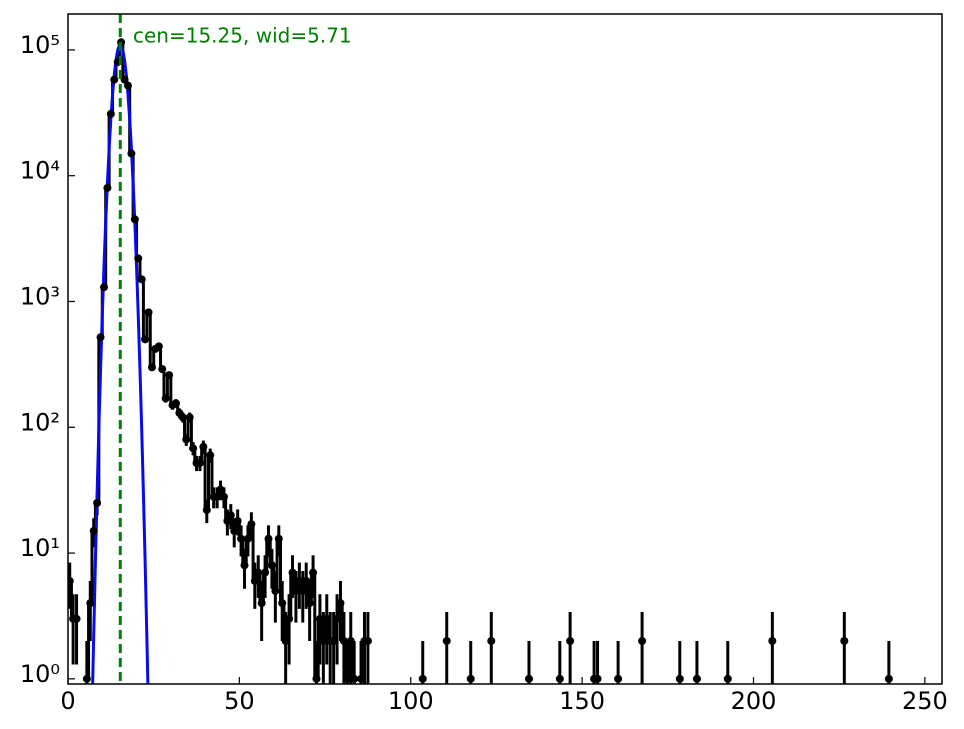  What do you see at coordinates (40, 422) in the screenshot?
I see `y-tick-label: 10²` at bounding box center [40, 422].